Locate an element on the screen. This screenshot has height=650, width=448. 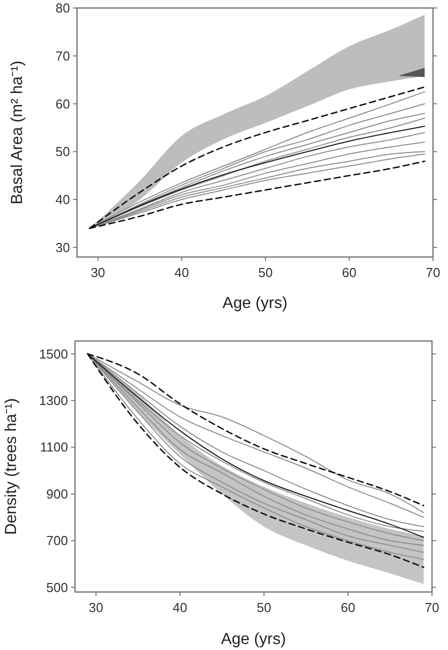
y-axis-title: Basal Area (m² ha⁻¹) is located at coordinates (17, 132).